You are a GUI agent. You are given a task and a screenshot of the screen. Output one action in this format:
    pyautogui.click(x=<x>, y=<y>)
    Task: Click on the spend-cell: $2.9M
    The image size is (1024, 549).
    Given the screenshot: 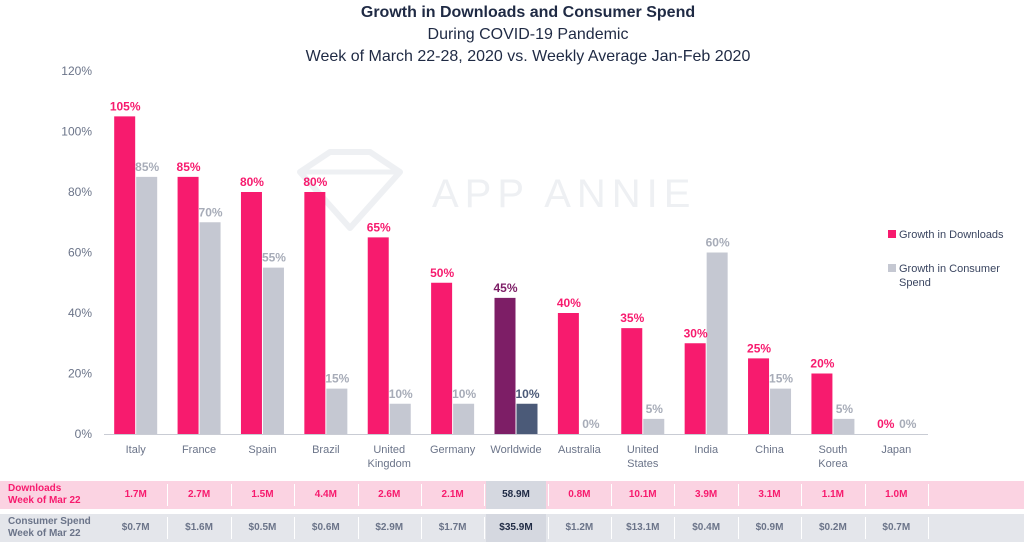 What is the action you would take?
    pyautogui.click(x=389, y=527)
    